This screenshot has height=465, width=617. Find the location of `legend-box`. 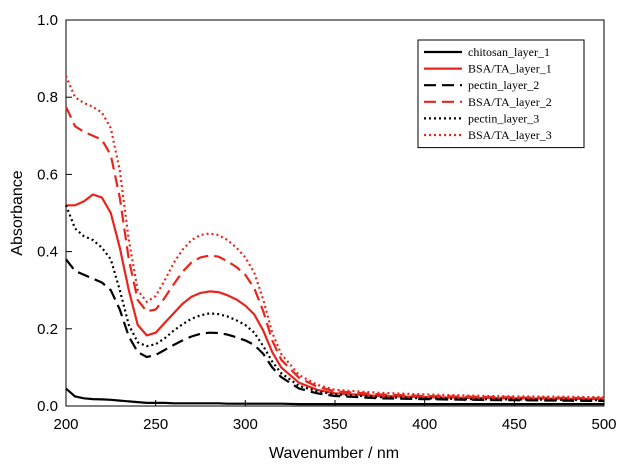

legend-box is located at coordinates (501, 94).